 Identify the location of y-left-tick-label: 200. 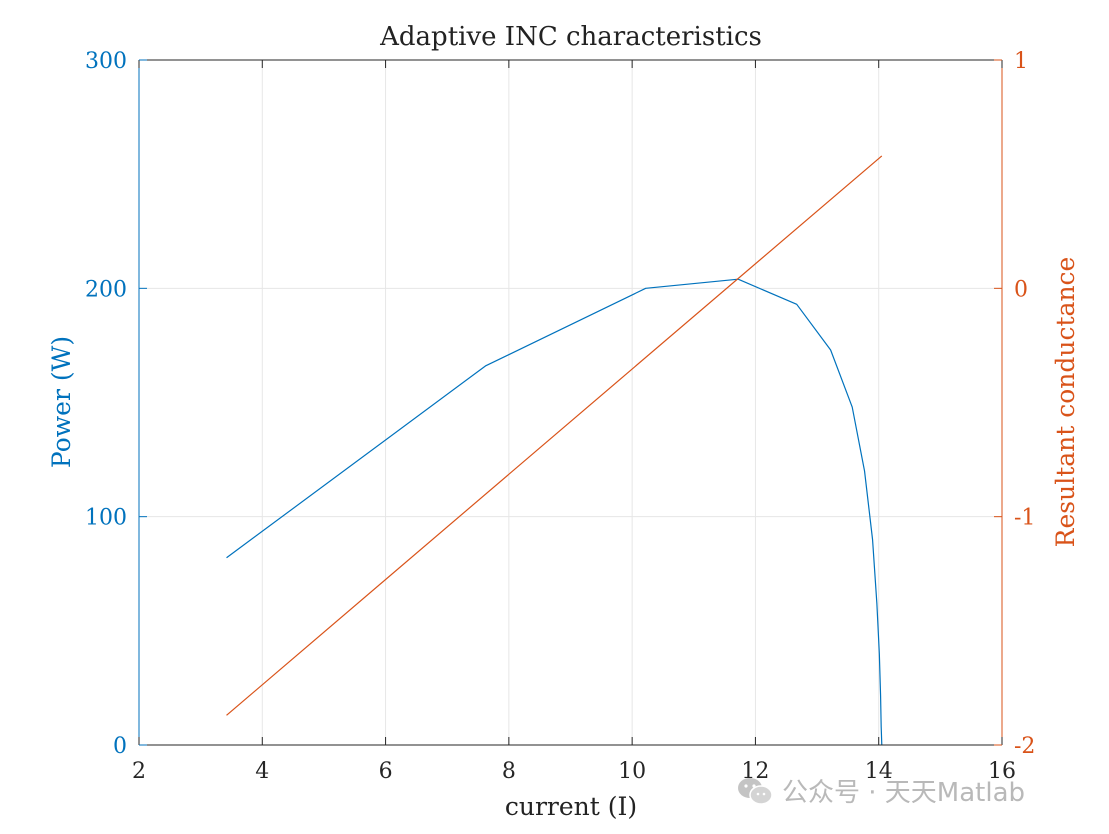
(106, 289).